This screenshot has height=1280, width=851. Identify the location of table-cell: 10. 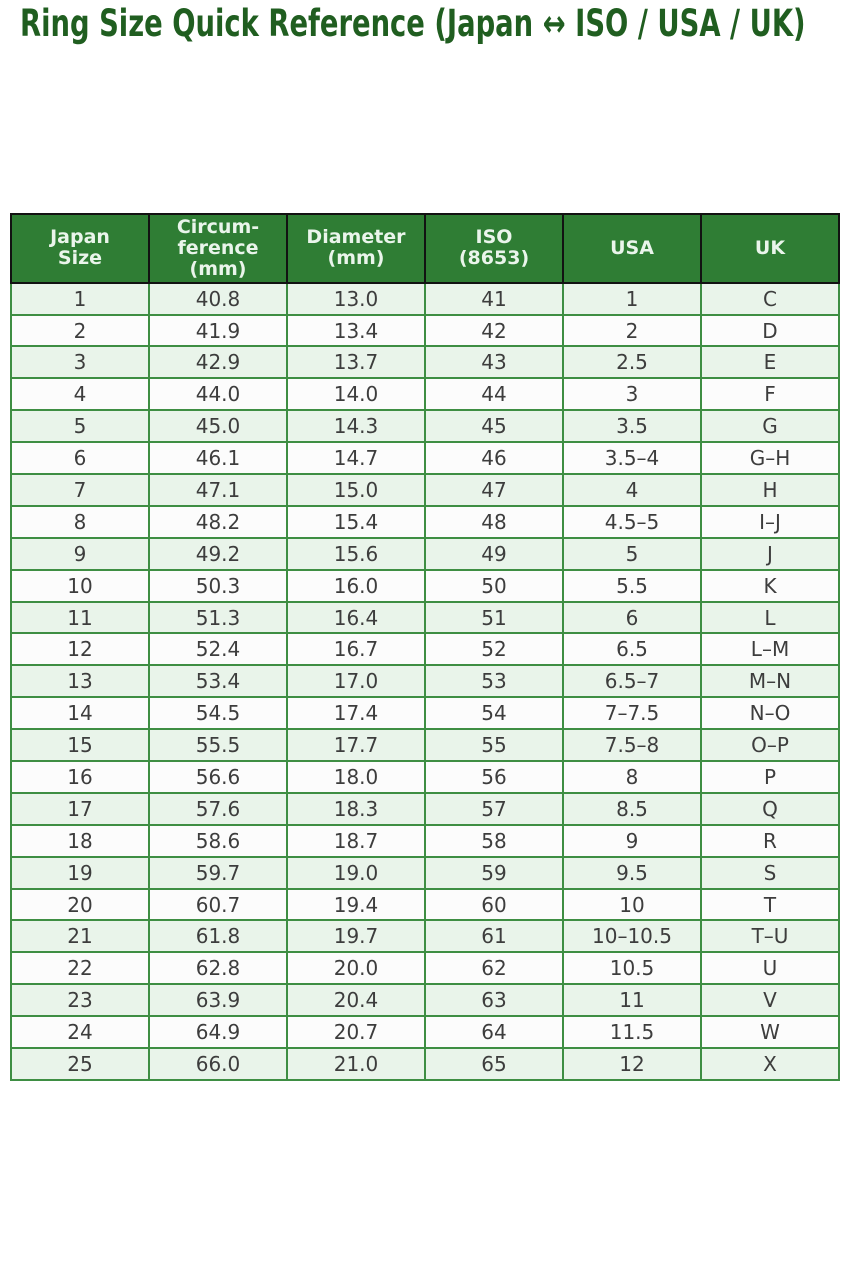
(632, 904).